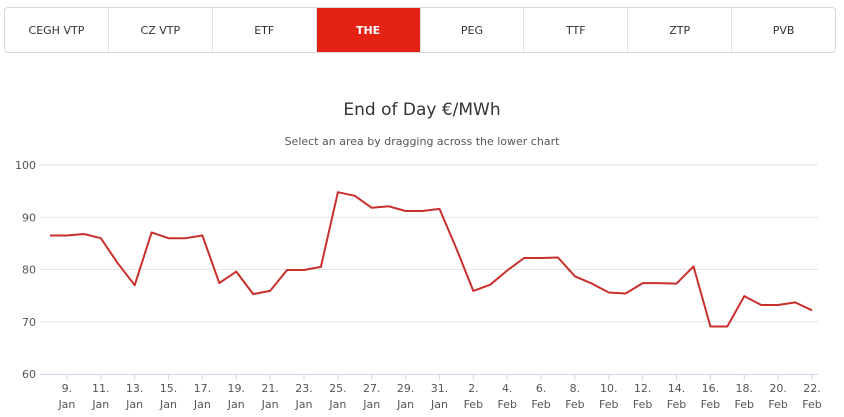  Describe the element at coordinates (338, 388) in the screenshot. I see `x-tick-day-label: 25.` at that location.